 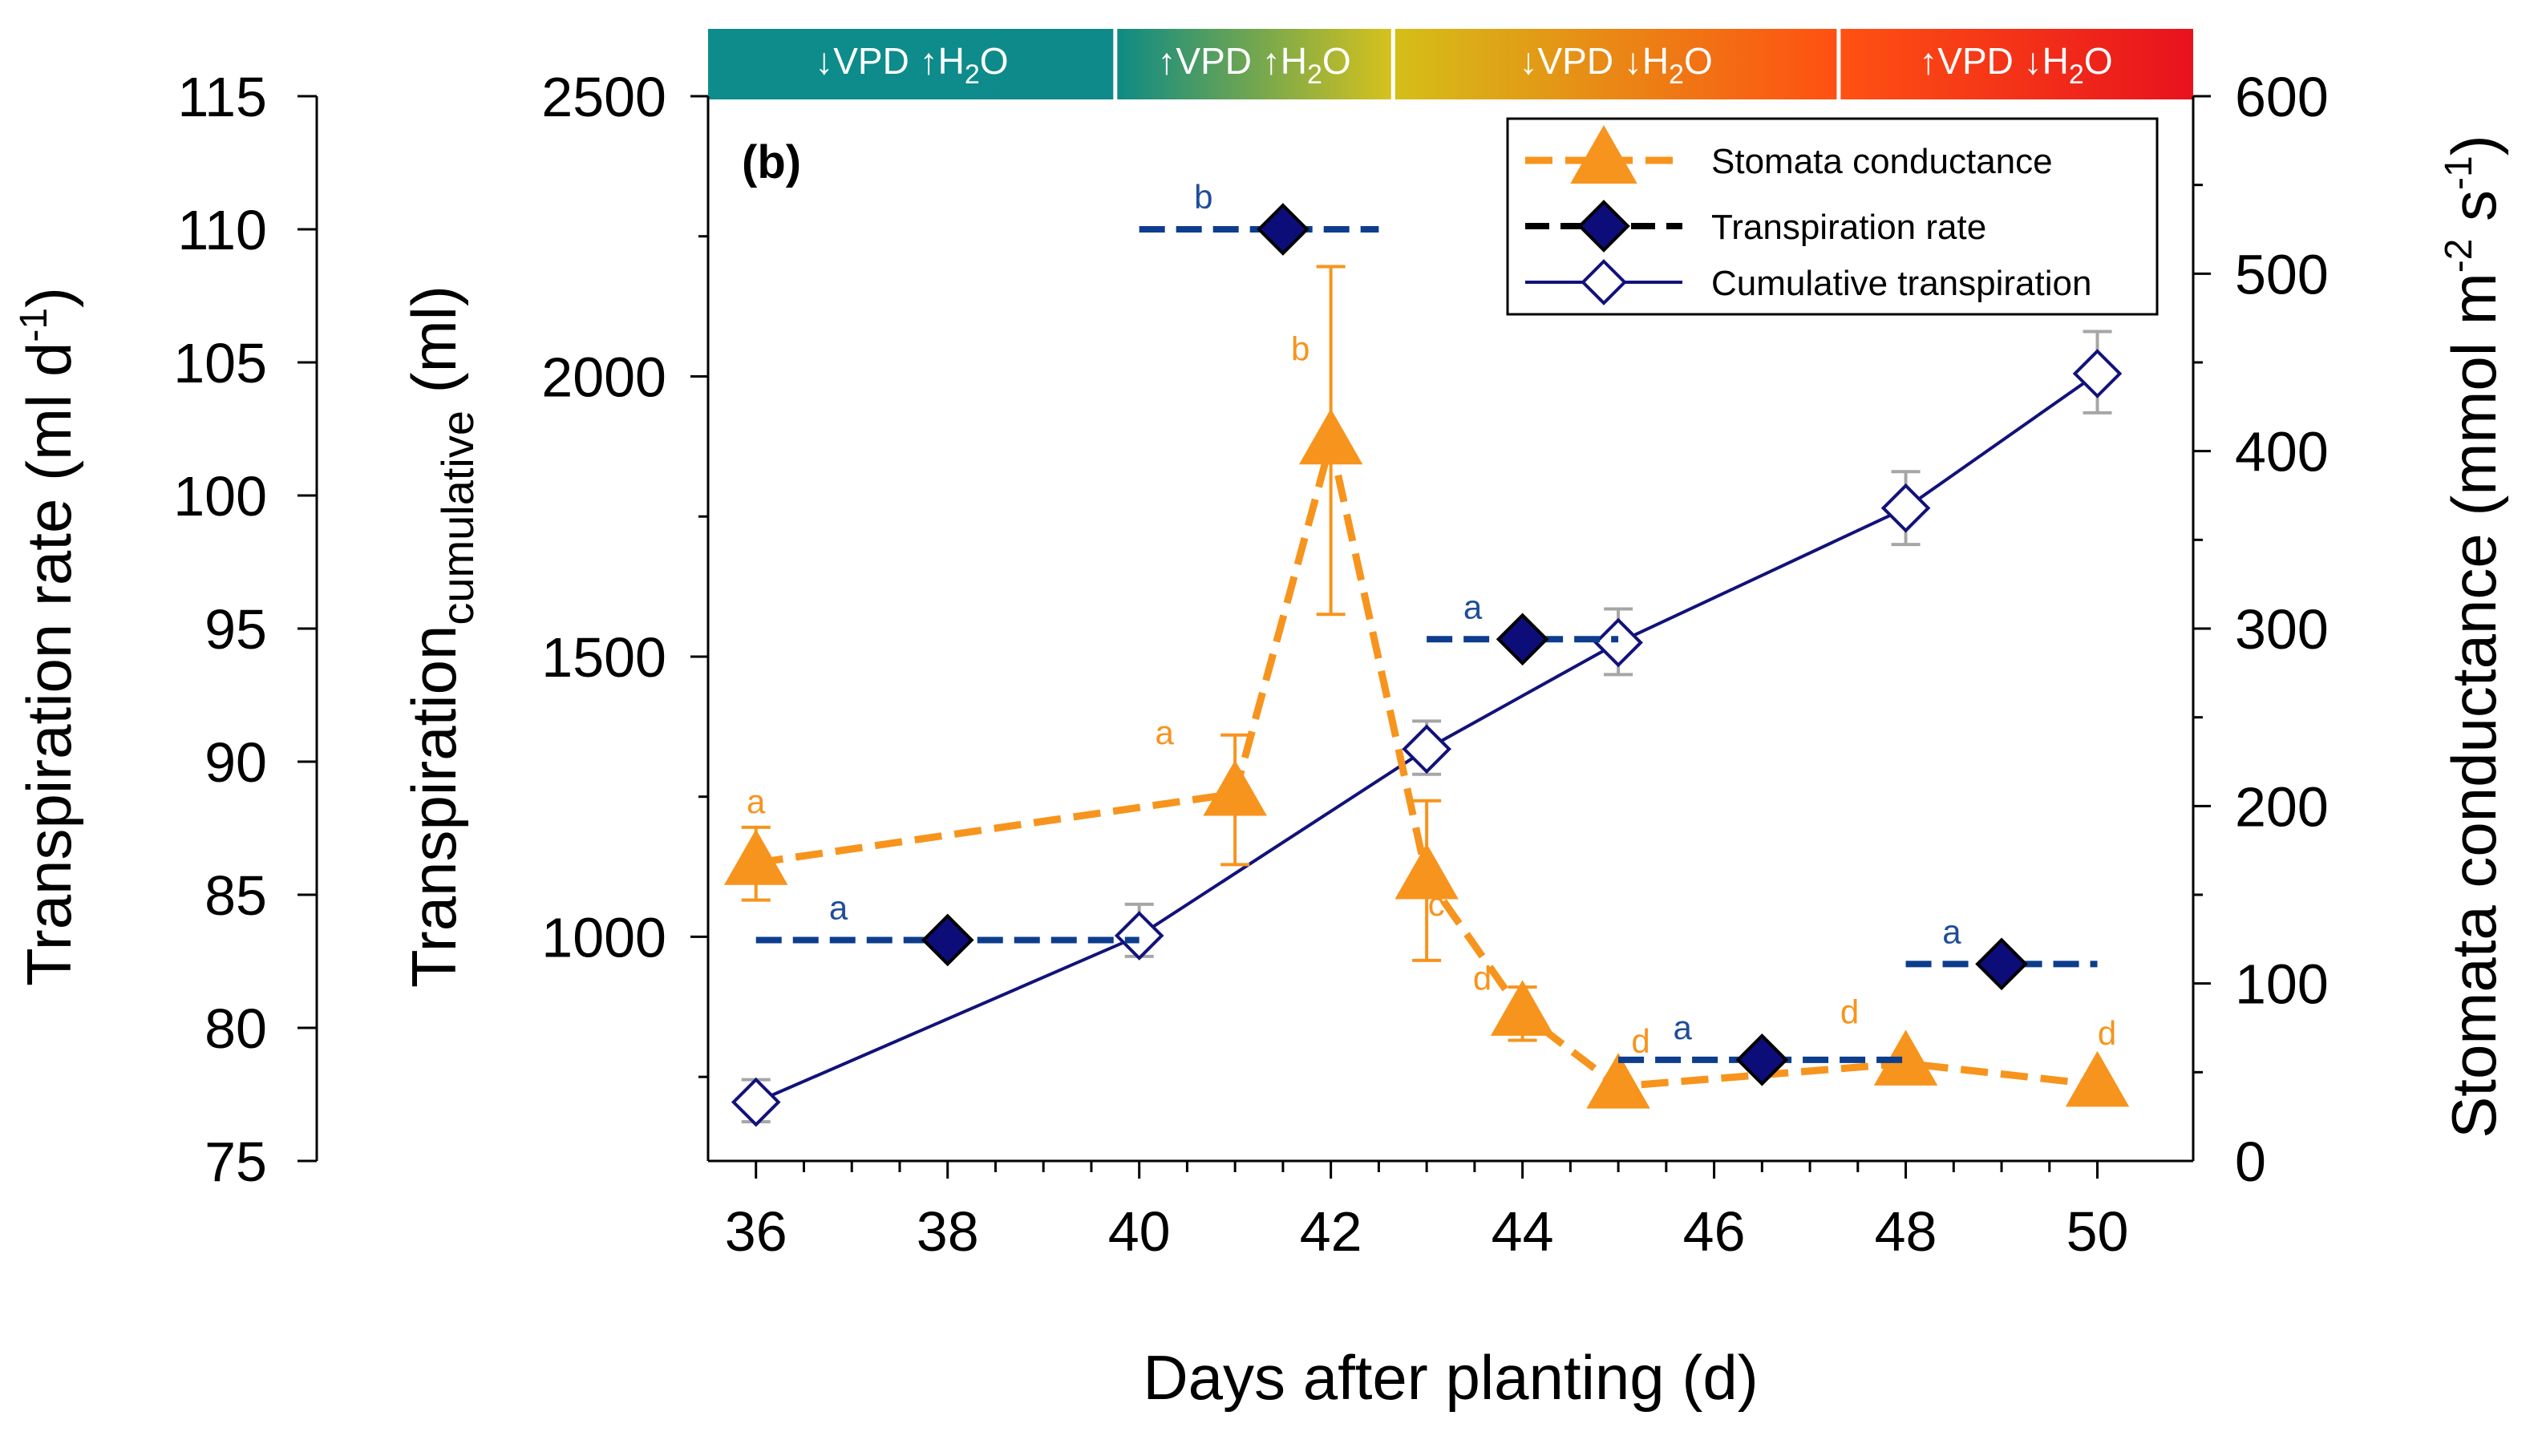 What do you see at coordinates (235, 629) in the screenshot?
I see `left-outer-tick-label: 95` at bounding box center [235, 629].